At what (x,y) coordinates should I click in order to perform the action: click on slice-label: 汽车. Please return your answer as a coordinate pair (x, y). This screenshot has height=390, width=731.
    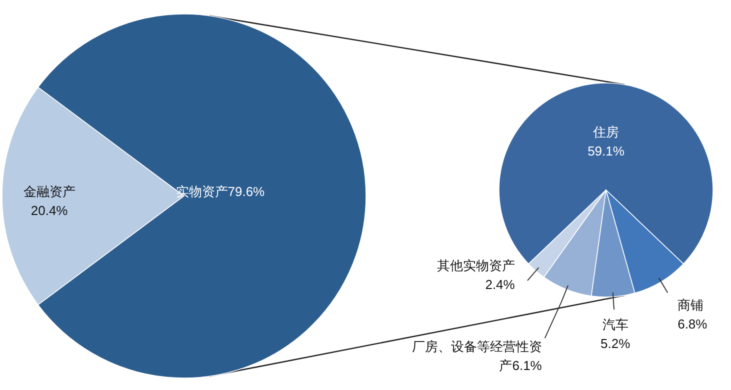
    Looking at the image, I should click on (615, 324).